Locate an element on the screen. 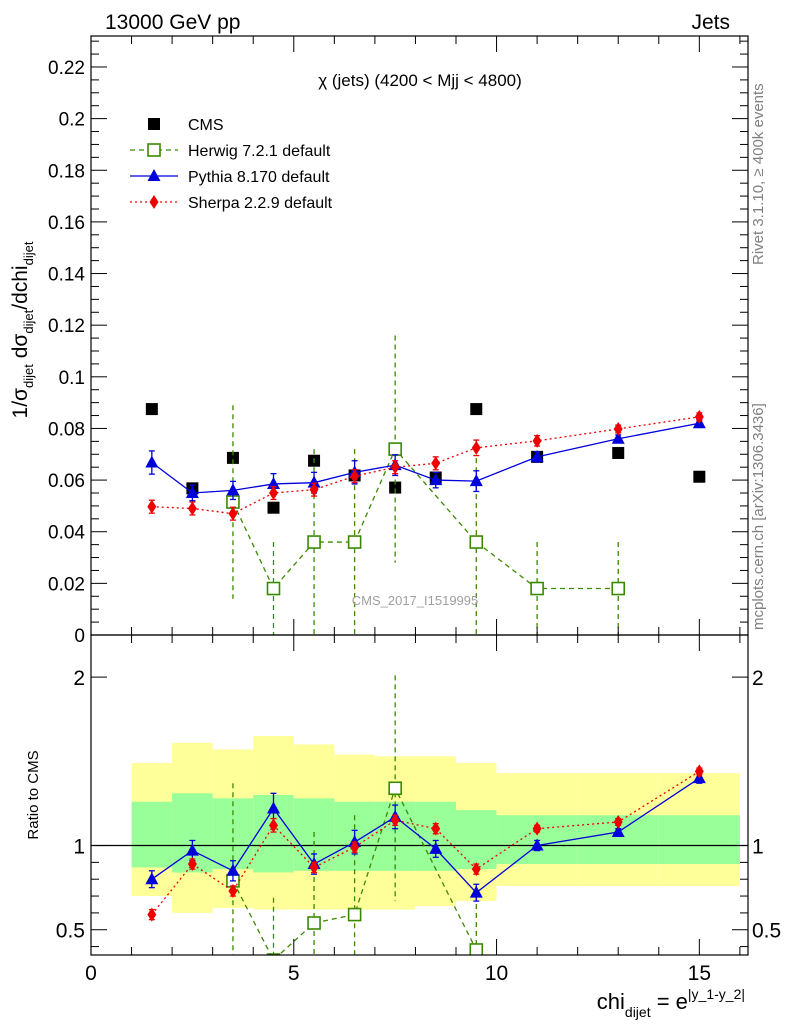 This screenshot has height=1024, width=786. legend-marker-sherpa is located at coordinates (154, 202).